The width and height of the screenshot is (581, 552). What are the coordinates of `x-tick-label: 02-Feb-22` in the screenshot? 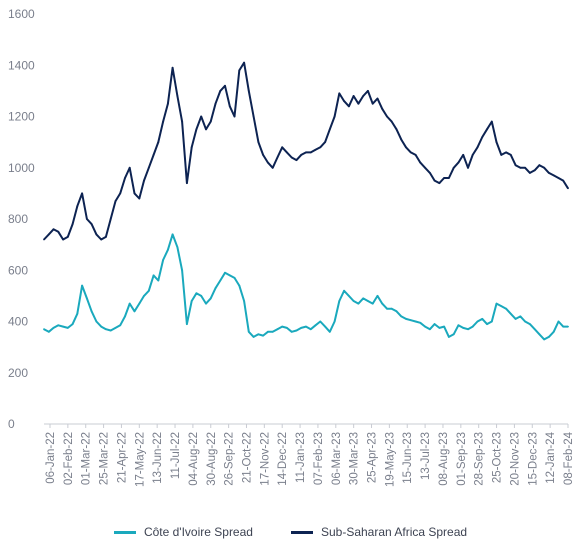 It's located at (69, 458).